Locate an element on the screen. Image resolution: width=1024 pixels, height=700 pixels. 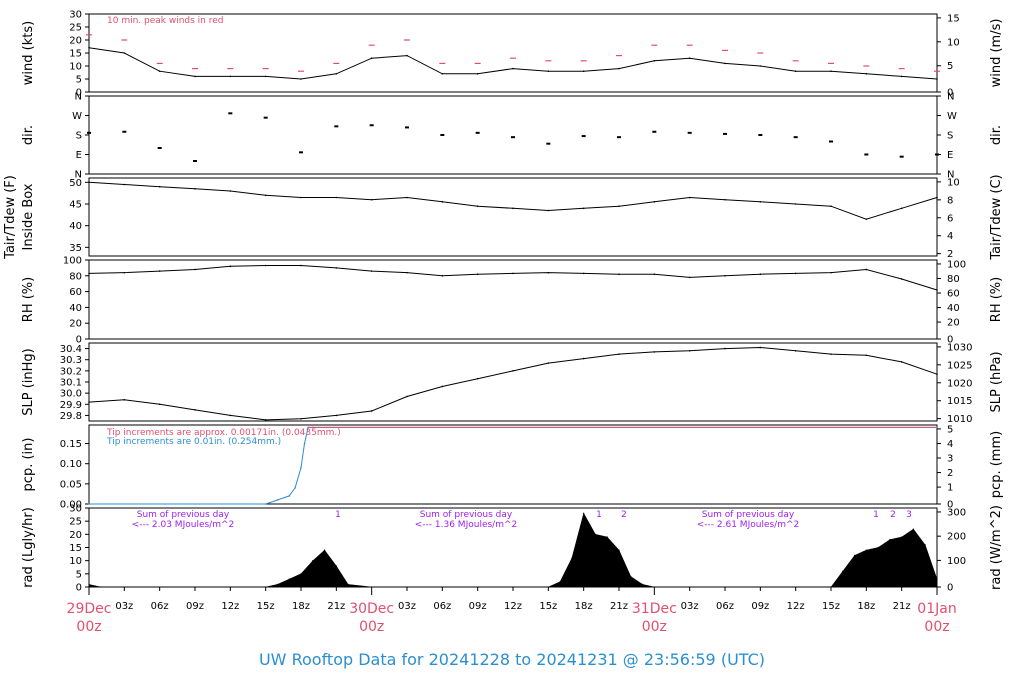
radiation-marker: 3 is located at coordinates (909, 515).